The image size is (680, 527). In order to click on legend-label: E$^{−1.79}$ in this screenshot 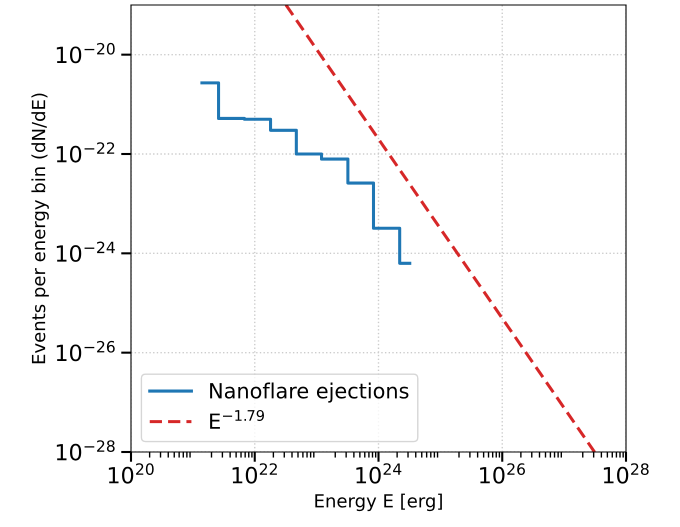, I will do `click(237, 419)`.